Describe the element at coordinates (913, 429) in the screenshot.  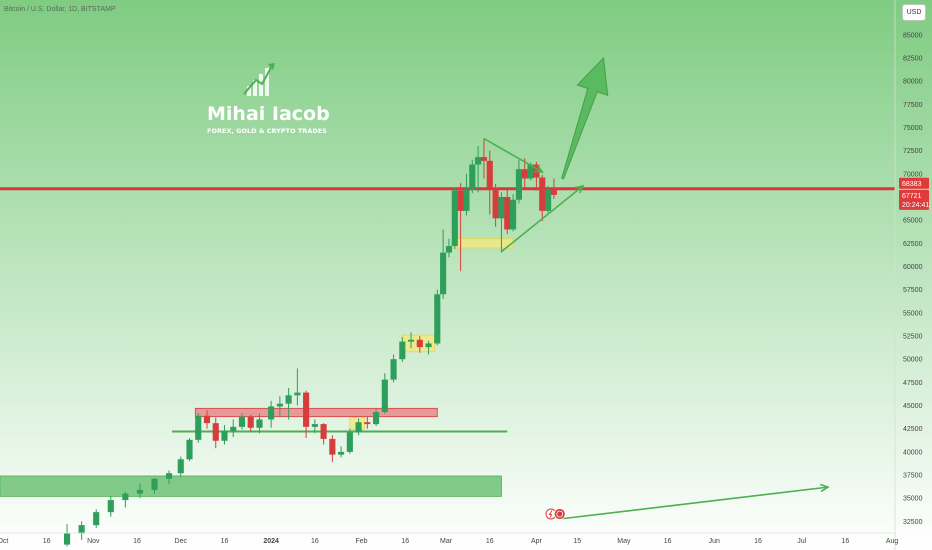
I see `y-tick-label: 42500` at that location.